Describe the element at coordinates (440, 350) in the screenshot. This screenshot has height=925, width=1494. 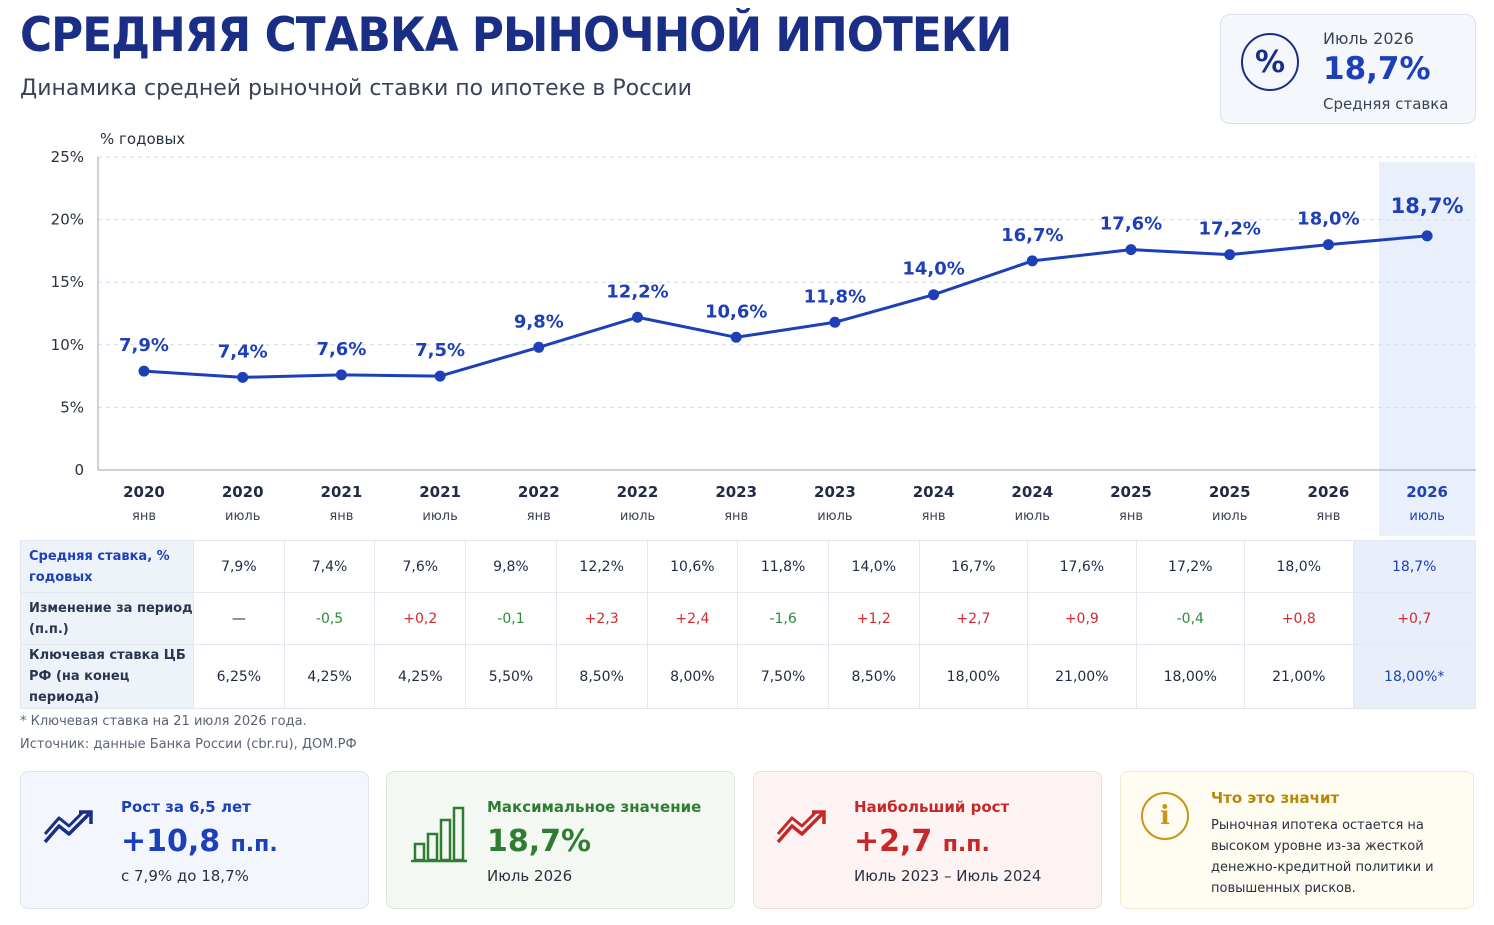
I see `data-label: 7,5%` at that location.